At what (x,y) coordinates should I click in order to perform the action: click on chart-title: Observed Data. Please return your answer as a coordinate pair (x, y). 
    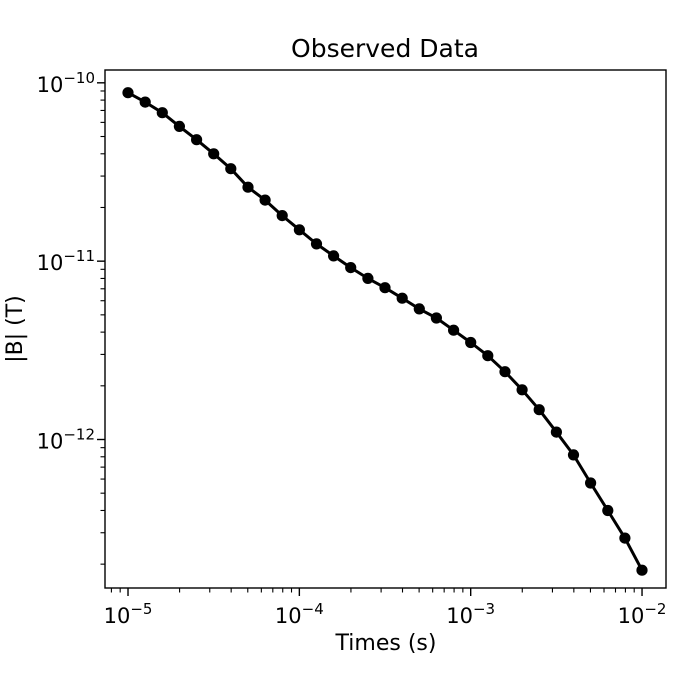
    Looking at the image, I should click on (385, 48).